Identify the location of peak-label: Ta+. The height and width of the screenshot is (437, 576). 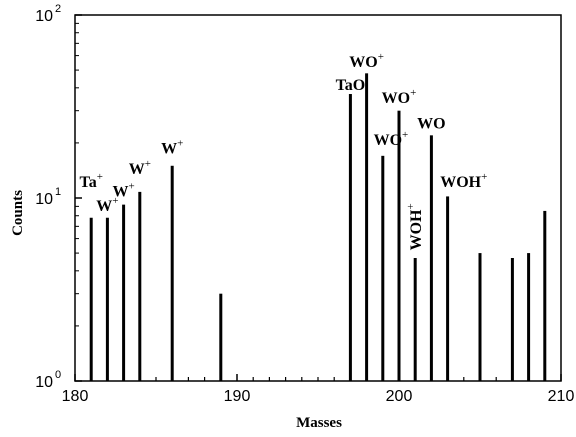
(90, 181).